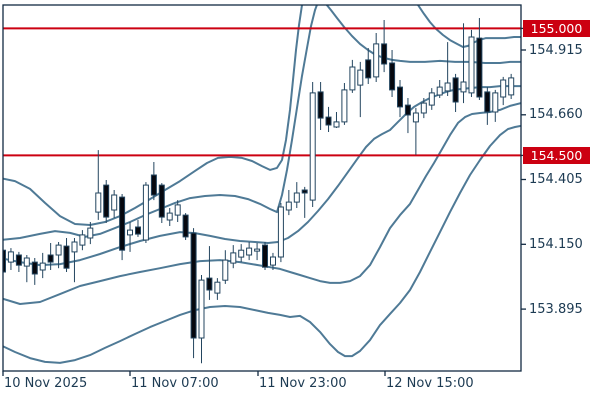  I want to click on price-axis-label: 154.150, so click(556, 244).